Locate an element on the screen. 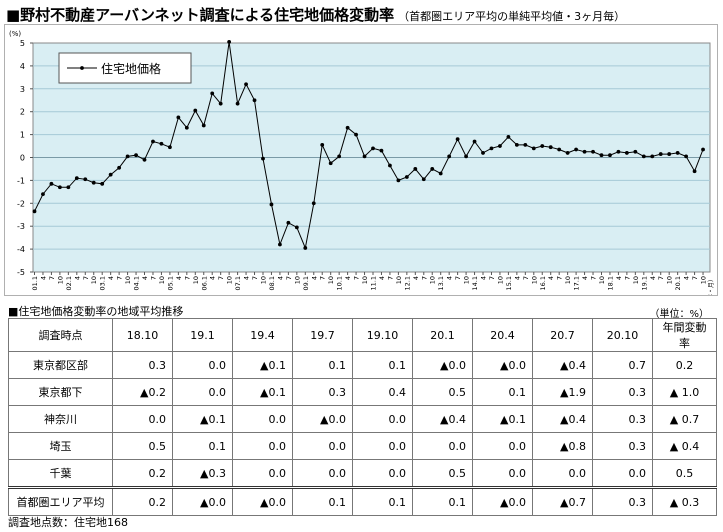 The image size is (723, 532). unit-note: （単位：%） is located at coordinates (679, 314).